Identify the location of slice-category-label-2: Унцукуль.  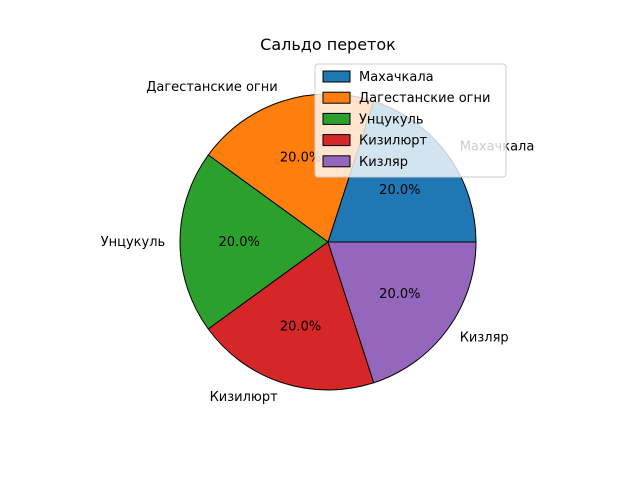
(133, 242).